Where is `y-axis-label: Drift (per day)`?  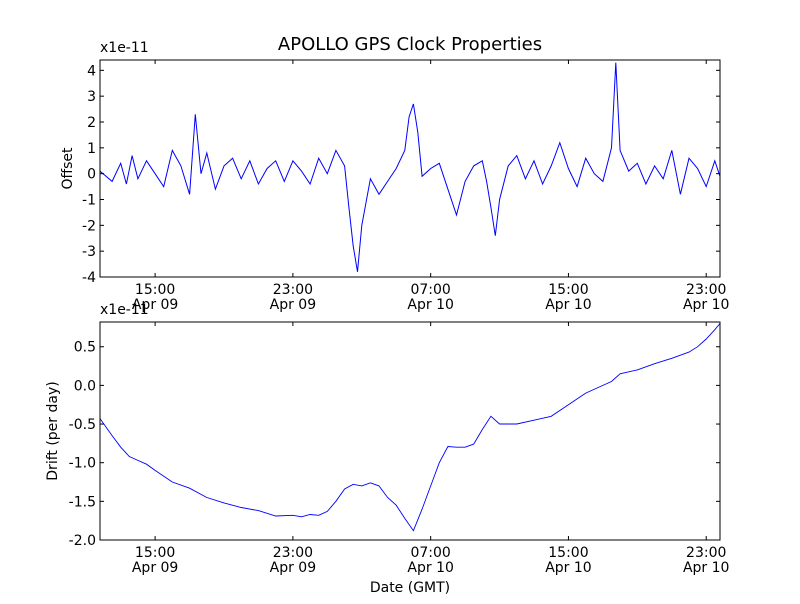 y-axis-label: Drift (per day) is located at coordinates (53, 430).